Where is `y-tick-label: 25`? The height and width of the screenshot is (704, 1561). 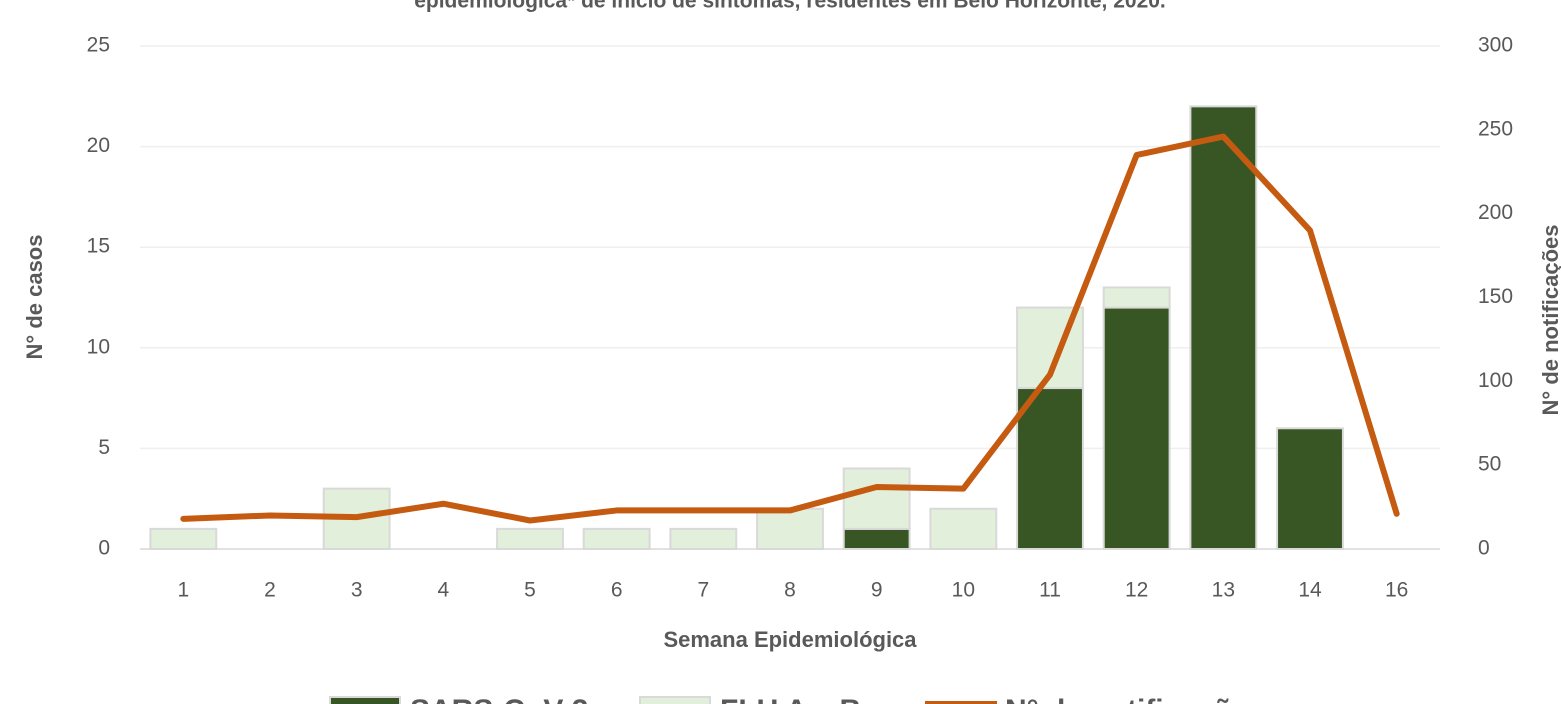
y-tick-label: 25 is located at coordinates (98, 45).